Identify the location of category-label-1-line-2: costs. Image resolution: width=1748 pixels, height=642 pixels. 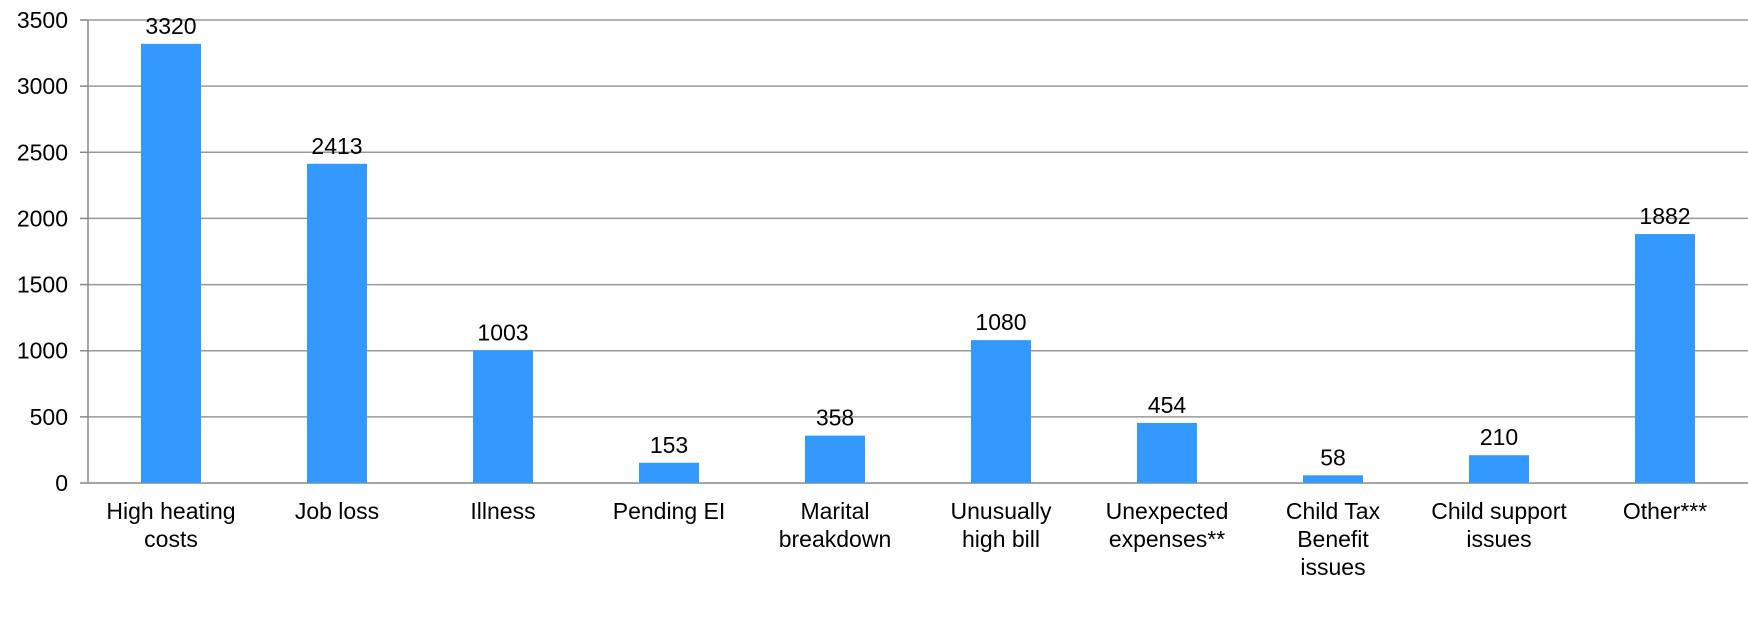
(171, 539).